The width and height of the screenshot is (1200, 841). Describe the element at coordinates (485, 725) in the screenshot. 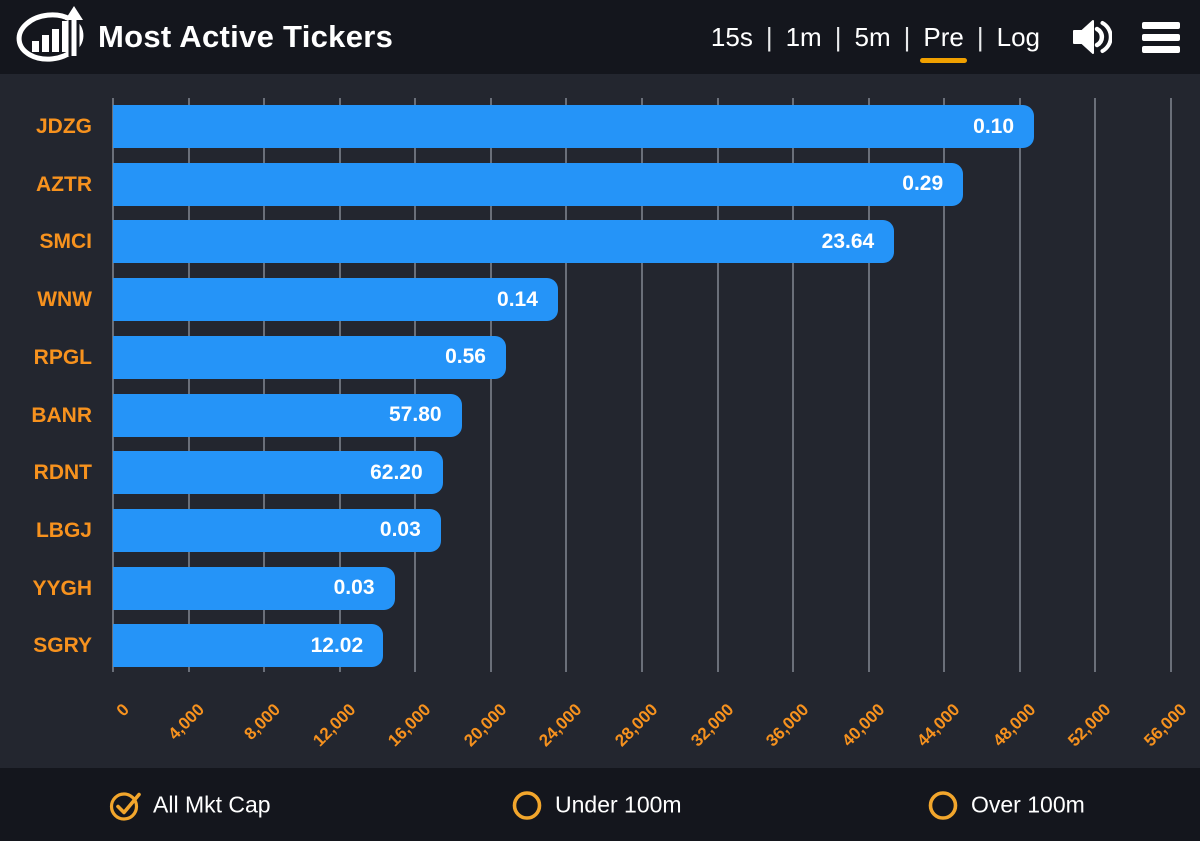

I see `x-axis-tick-label: 20,000` at that location.